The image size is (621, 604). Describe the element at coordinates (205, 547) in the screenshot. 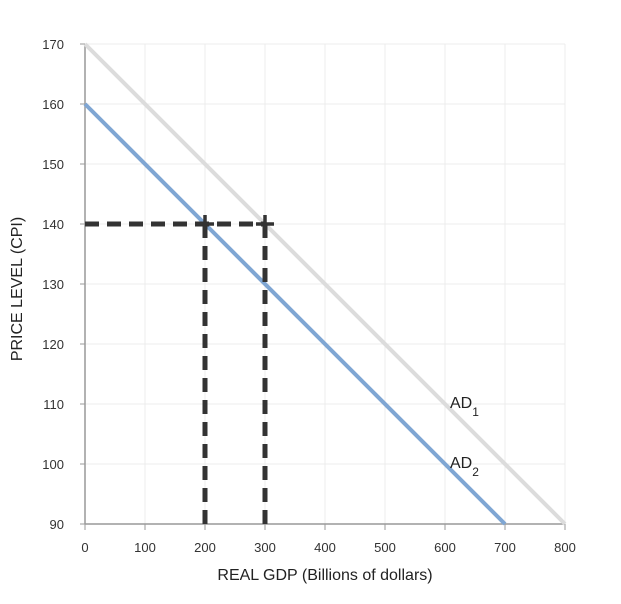

I see `x-tick-label: 200` at that location.